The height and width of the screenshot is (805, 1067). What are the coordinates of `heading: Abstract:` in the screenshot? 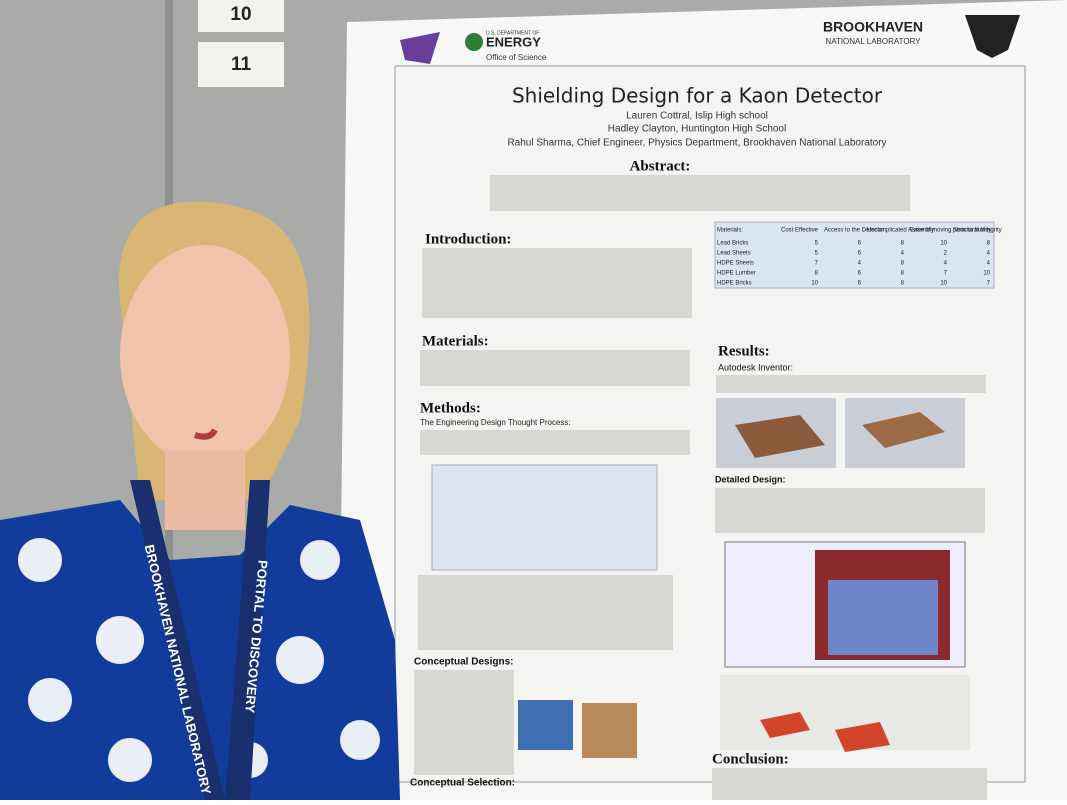 It's located at (660, 166).